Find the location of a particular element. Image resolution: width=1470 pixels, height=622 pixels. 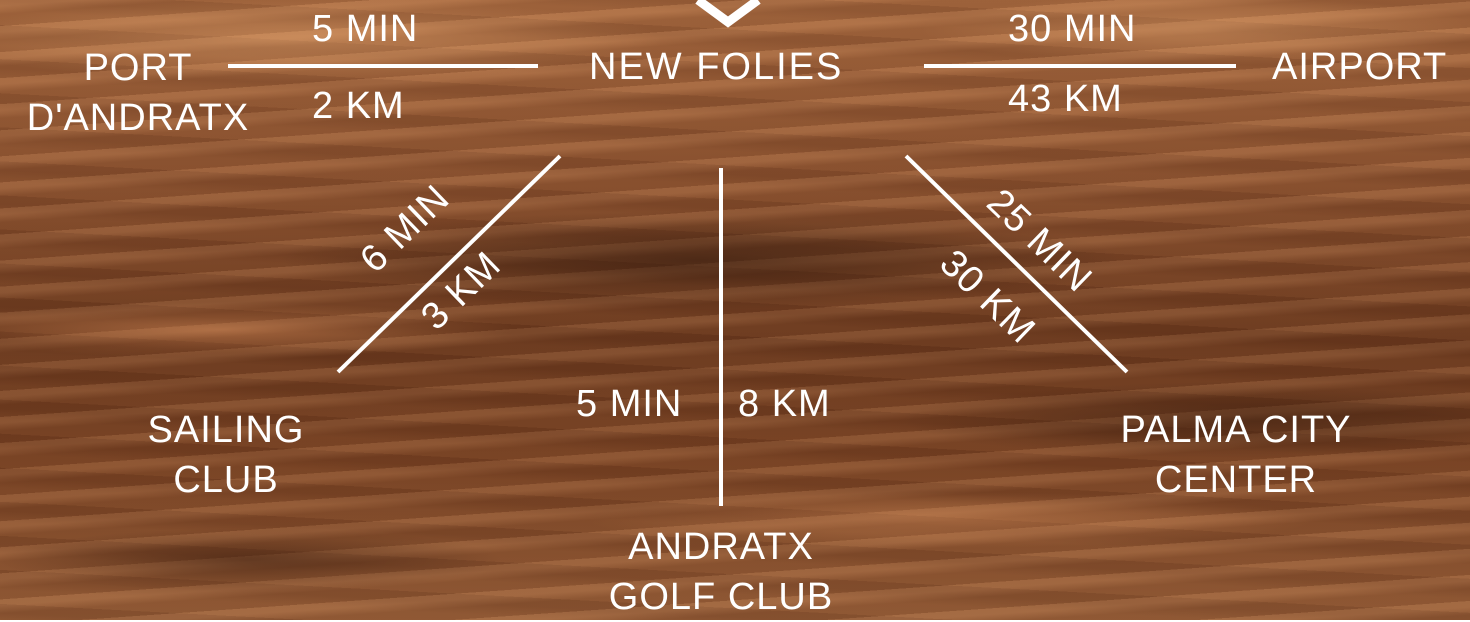

line-sailing-club is located at coordinates (449, 264).